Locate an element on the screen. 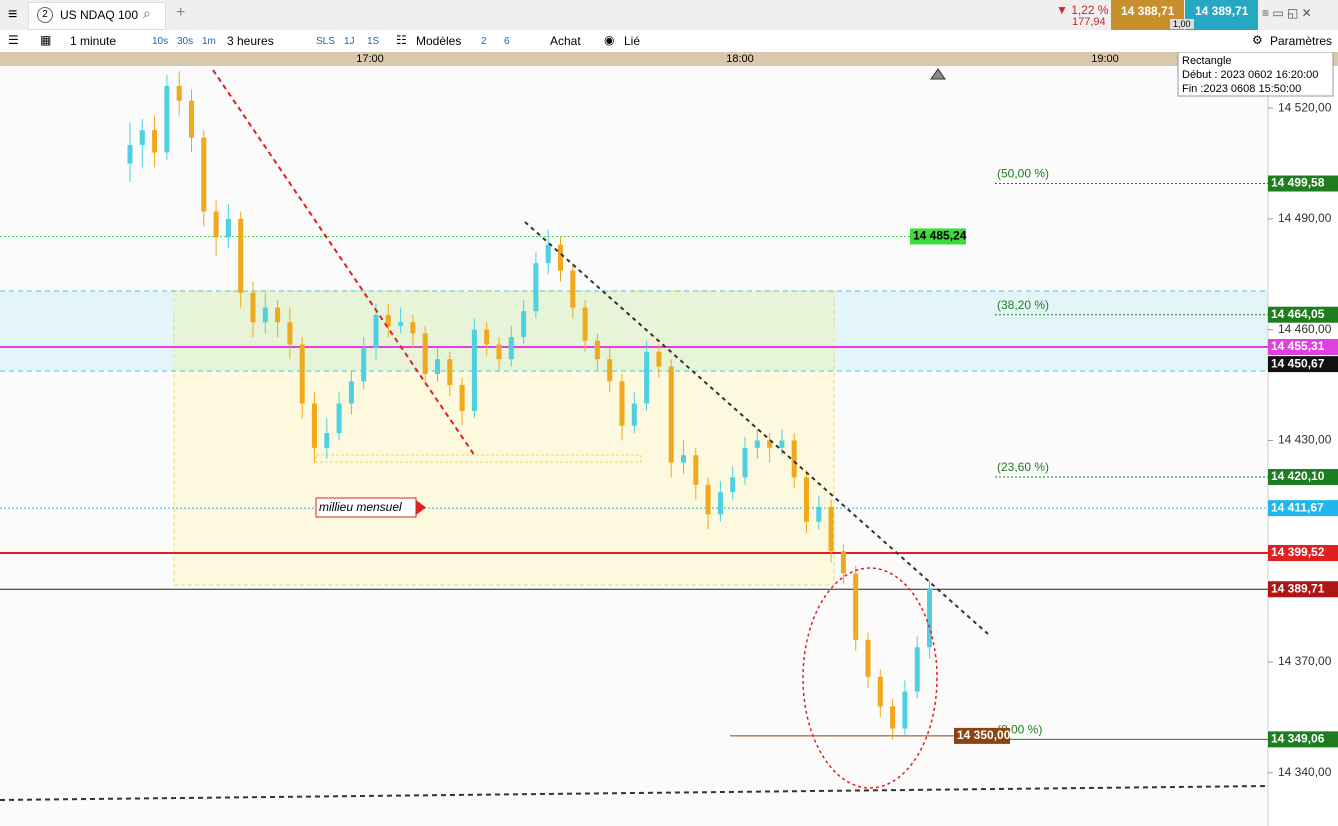 The width and height of the screenshot is (1338, 826). y-tick-label: 14 370,00 is located at coordinates (1305, 661).